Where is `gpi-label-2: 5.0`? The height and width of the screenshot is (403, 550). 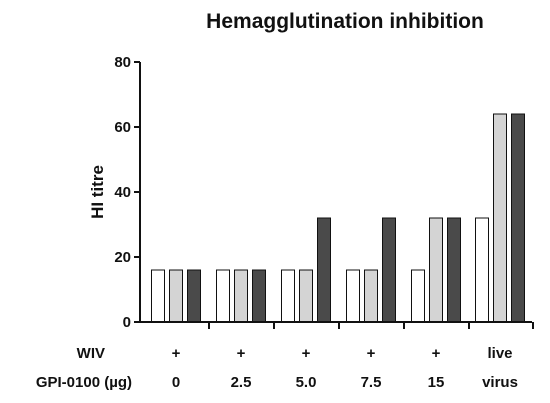
gpi-label-2: 5.0 is located at coordinates (306, 382).